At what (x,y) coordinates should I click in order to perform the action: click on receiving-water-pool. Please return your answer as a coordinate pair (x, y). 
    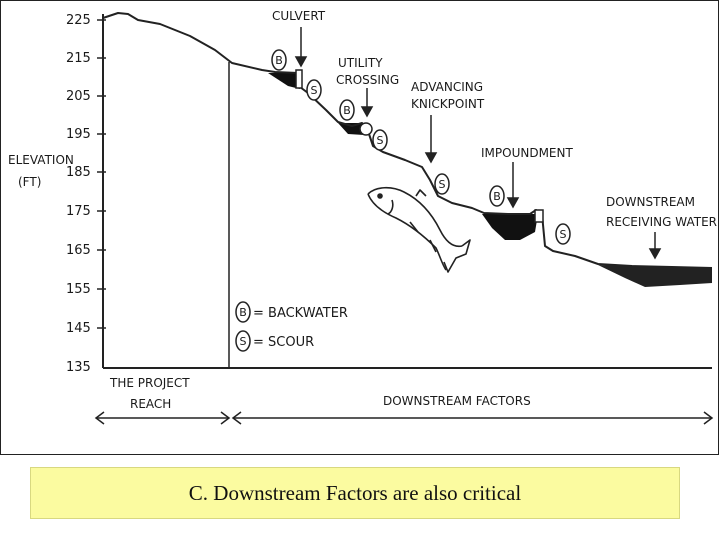
    Looking at the image, I should click on (655, 276).